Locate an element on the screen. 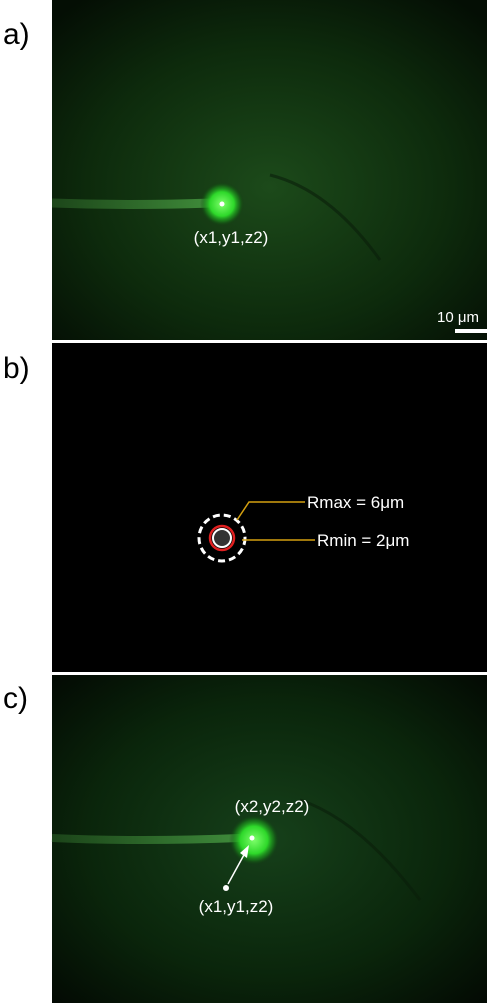 Image resolution: width=487 pixels, height=1003 pixels. rmax-circle is located at coordinates (222, 538).